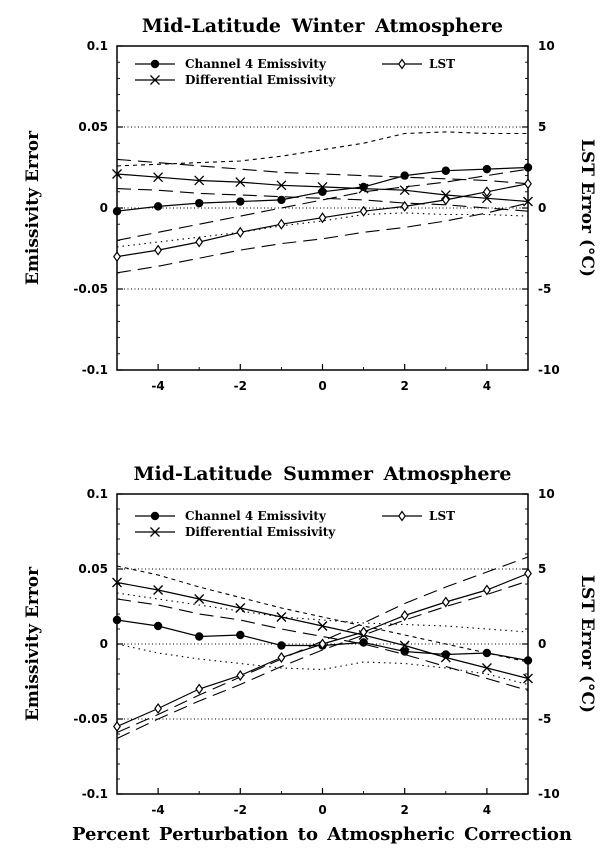 This screenshot has width=614, height=848. Describe the element at coordinates (93, 127) in the screenshot. I see `y-tick-label: 0.05` at that location.